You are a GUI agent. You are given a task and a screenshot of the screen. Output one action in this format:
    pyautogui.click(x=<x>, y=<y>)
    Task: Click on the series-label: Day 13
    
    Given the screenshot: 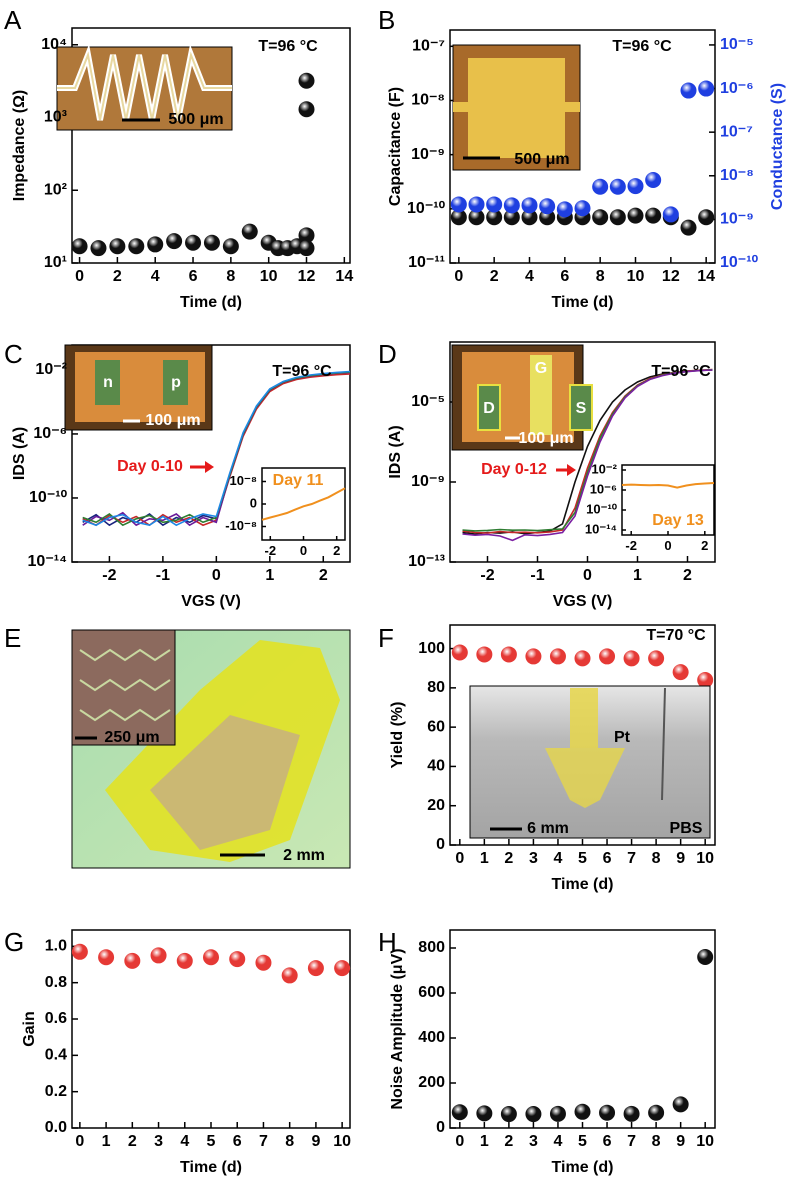 What is the action you would take?
    pyautogui.click(x=678, y=520)
    